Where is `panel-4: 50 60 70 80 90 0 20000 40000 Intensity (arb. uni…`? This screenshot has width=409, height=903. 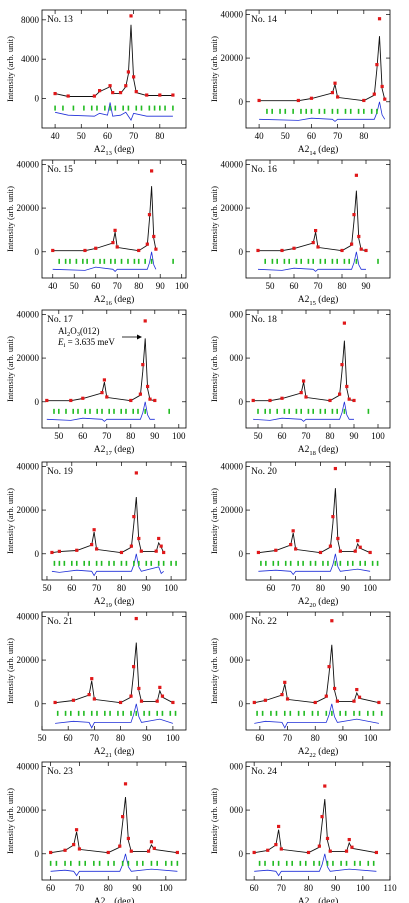 panel-4: 50 60 70 80 90 0 20000 40000 Intensity (arb. uni… is located at coordinates (300, 233).